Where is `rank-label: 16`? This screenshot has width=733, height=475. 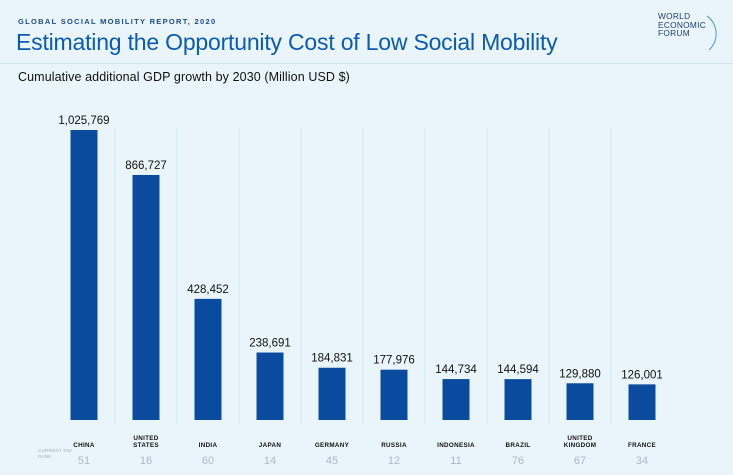 rank-label: 16 is located at coordinates (146, 461).